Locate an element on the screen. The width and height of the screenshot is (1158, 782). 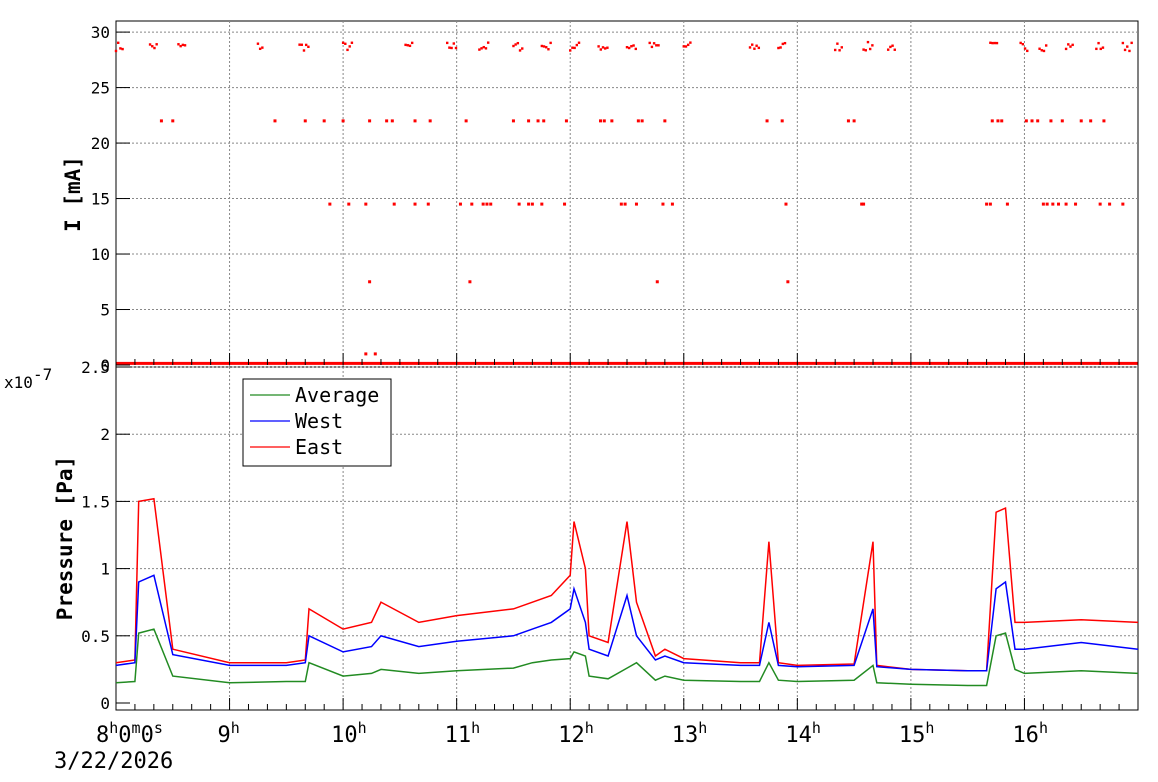
legend-label-west: West is located at coordinates (319, 421).